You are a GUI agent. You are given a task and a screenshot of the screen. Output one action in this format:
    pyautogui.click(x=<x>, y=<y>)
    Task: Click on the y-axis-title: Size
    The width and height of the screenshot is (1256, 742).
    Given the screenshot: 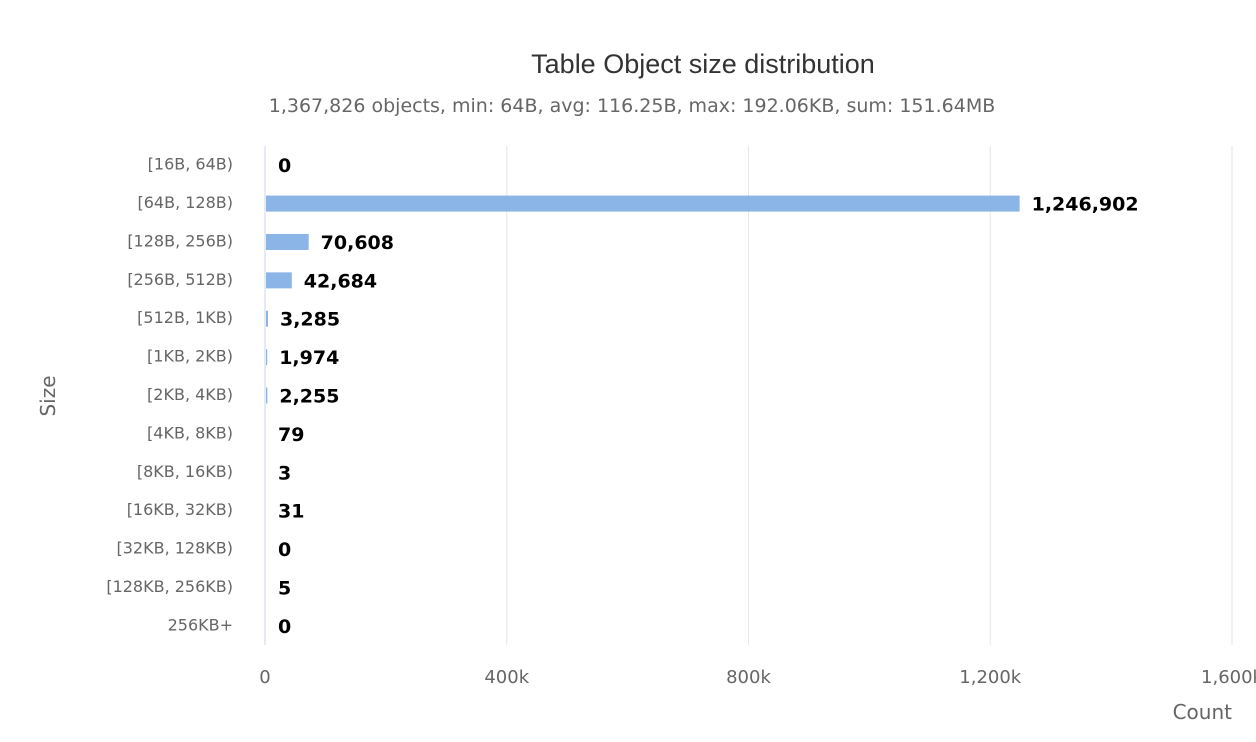 What is the action you would take?
    pyautogui.click(x=48, y=395)
    